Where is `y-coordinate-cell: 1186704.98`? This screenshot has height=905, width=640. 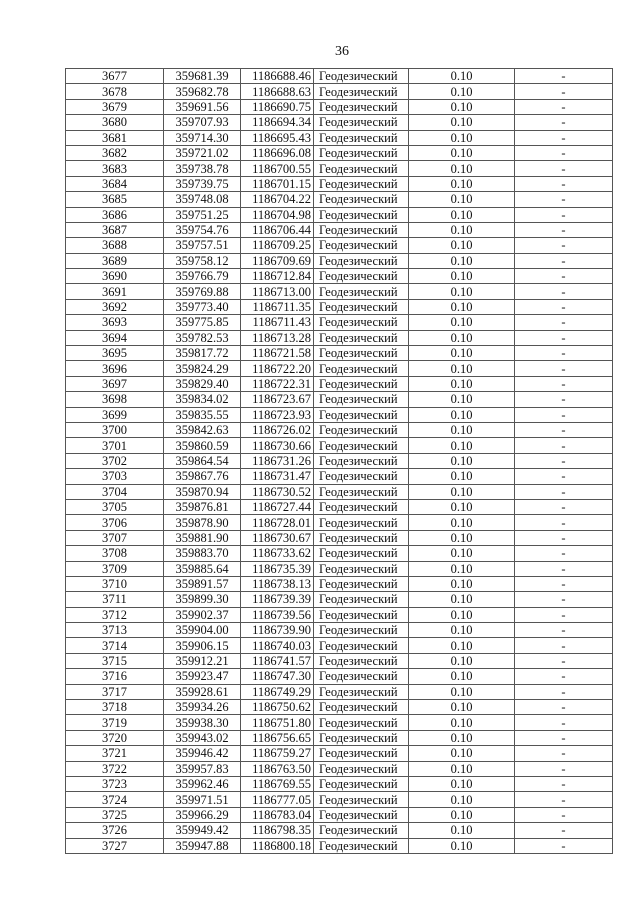 y-coordinate-cell: 1186704.98 is located at coordinates (277, 214).